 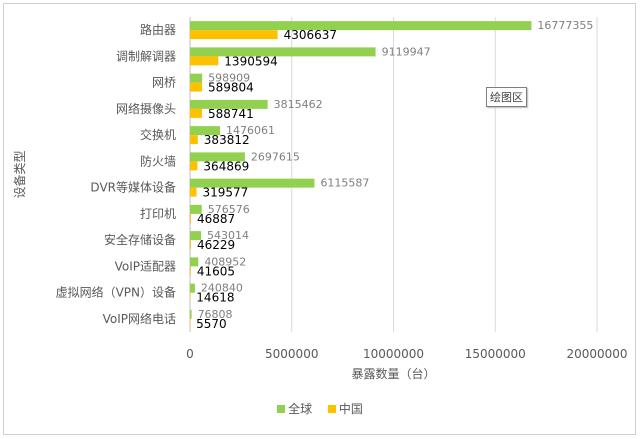 What do you see at coordinates (320, 408) in the screenshot?
I see `legend: 全球 中国` at bounding box center [320, 408].